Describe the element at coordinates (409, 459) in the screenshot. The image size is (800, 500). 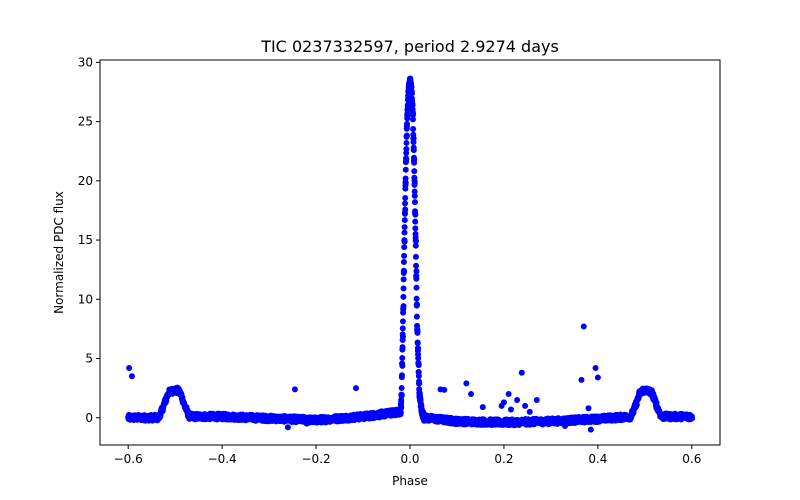
I see `x-tick-label: 0.0` at that location.